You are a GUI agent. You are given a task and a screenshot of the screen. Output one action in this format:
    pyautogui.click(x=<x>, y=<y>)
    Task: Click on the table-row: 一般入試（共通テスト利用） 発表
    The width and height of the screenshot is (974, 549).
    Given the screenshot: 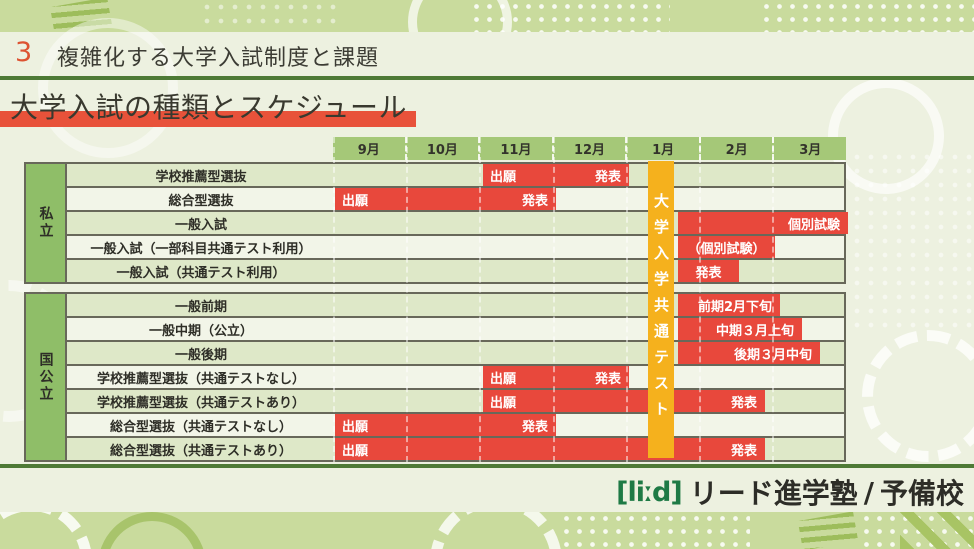 What is the action you would take?
    pyautogui.click(x=455, y=270)
    